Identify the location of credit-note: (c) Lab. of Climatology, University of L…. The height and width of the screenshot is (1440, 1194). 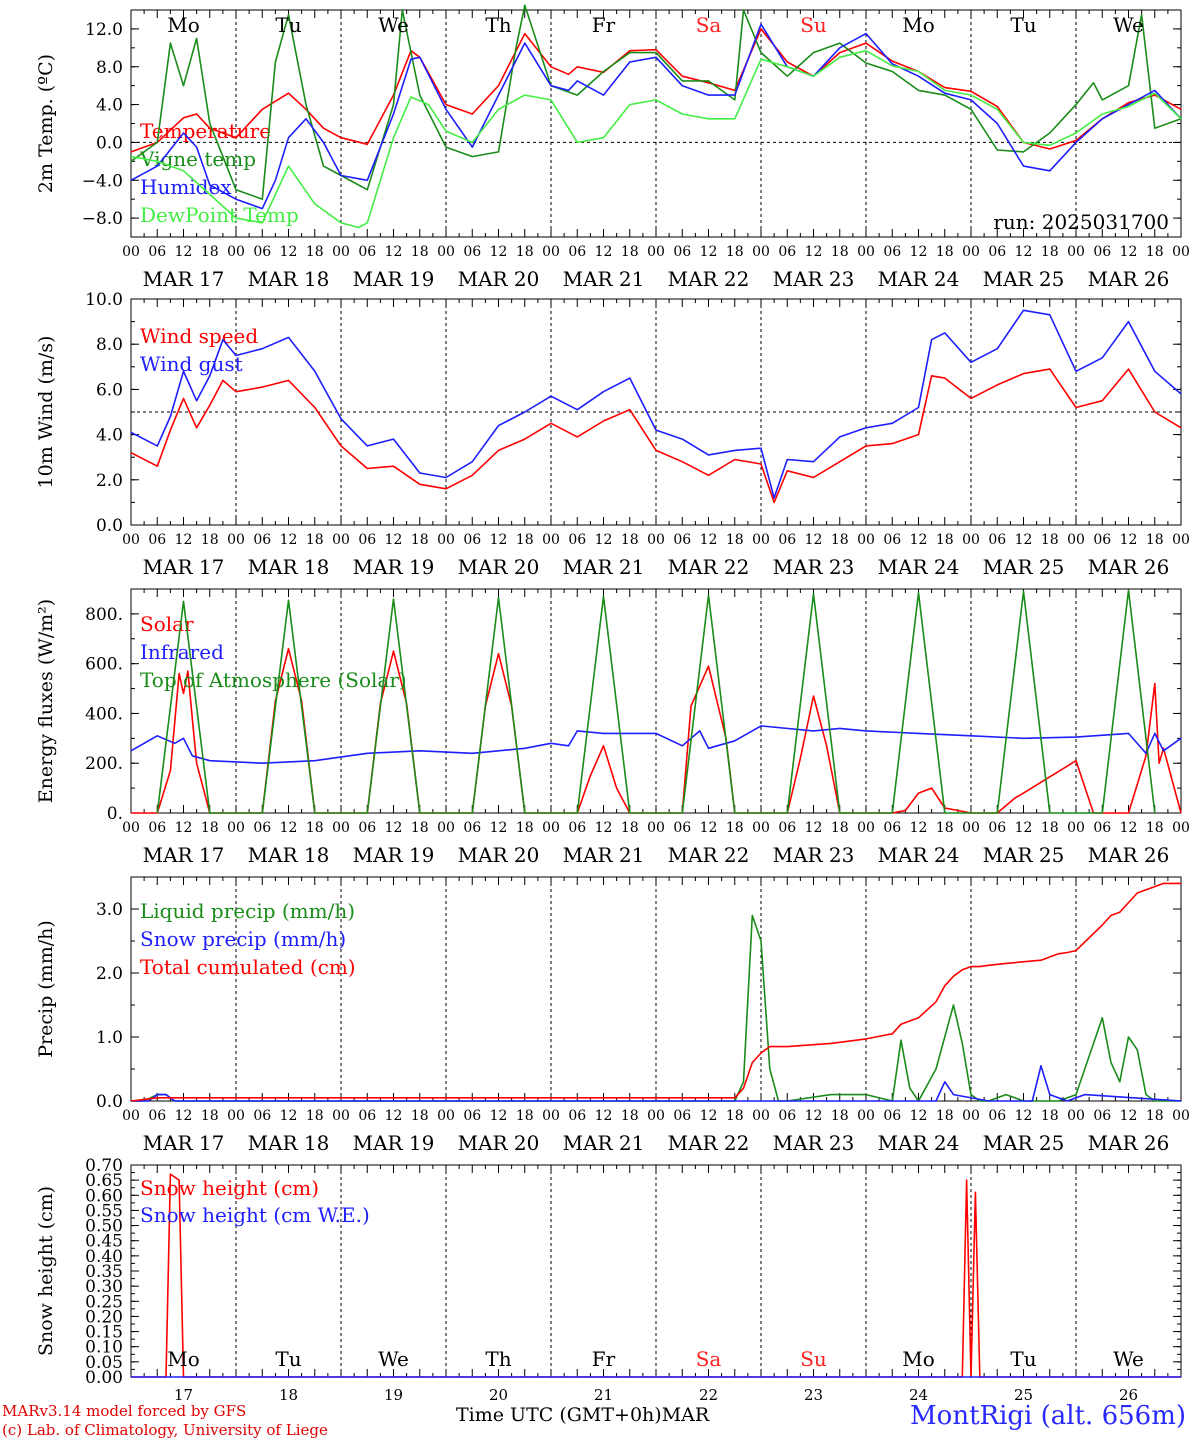
(165, 1430).